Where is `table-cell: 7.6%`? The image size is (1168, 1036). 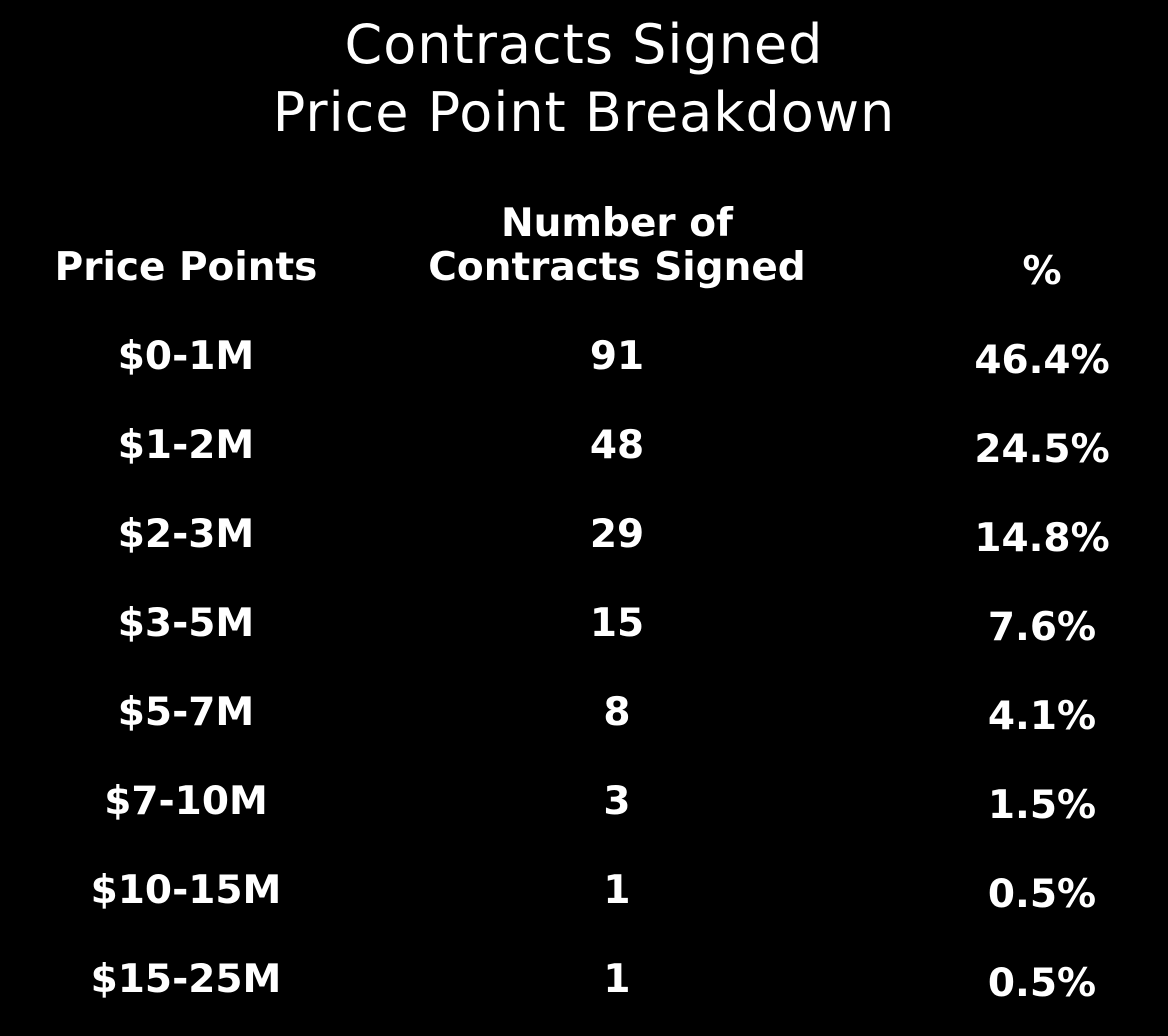 table-cell: 7.6% is located at coordinates (1042, 627).